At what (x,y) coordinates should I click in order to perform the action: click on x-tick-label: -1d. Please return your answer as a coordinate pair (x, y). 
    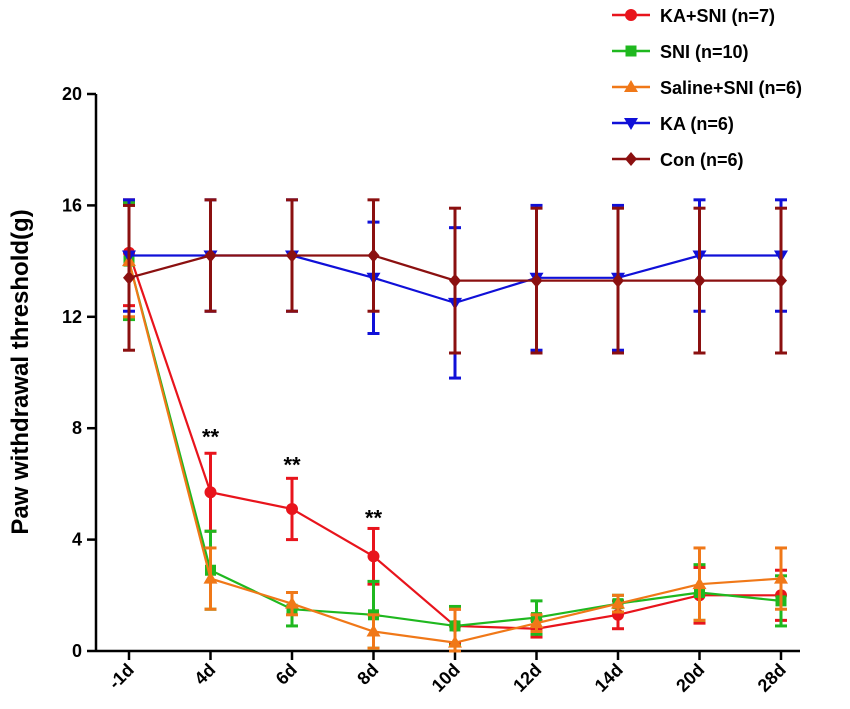
    Looking at the image, I should click on (121, 676).